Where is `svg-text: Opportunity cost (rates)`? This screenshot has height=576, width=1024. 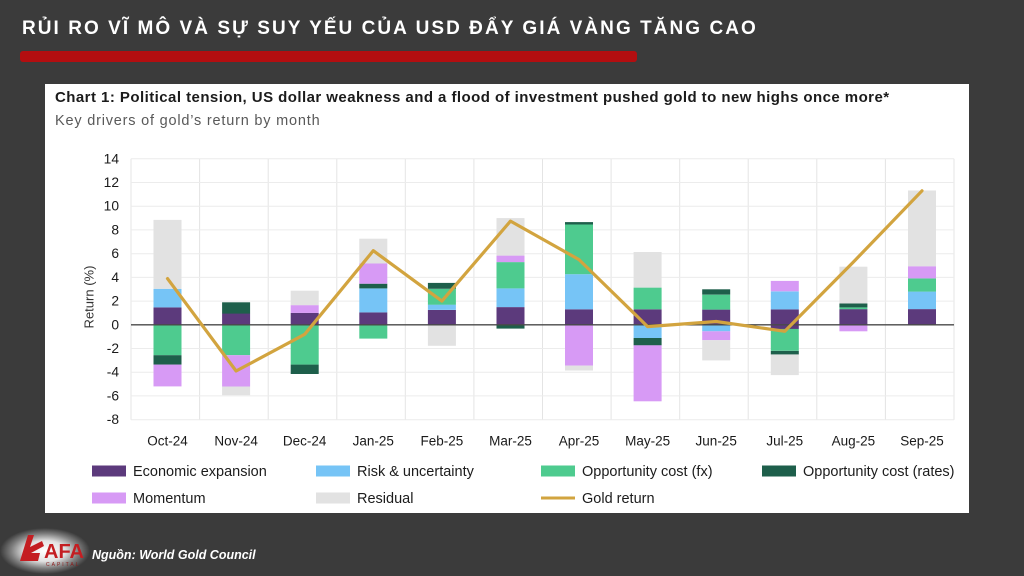
svg-text: Opportunity cost (rates) is located at coordinates (879, 472).